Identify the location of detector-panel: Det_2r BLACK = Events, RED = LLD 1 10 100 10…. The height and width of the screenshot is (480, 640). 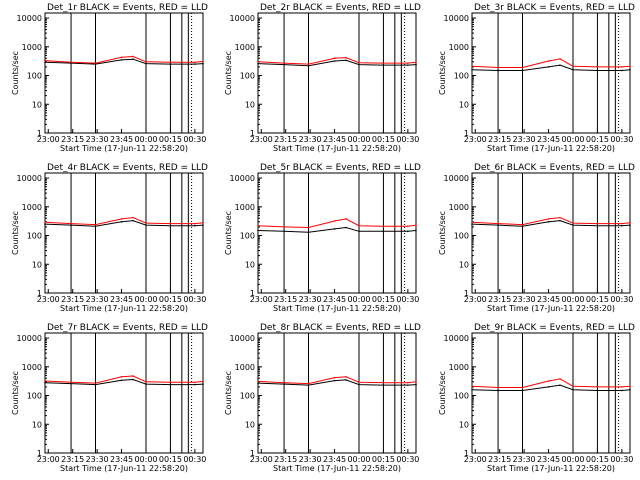
(319, 80).